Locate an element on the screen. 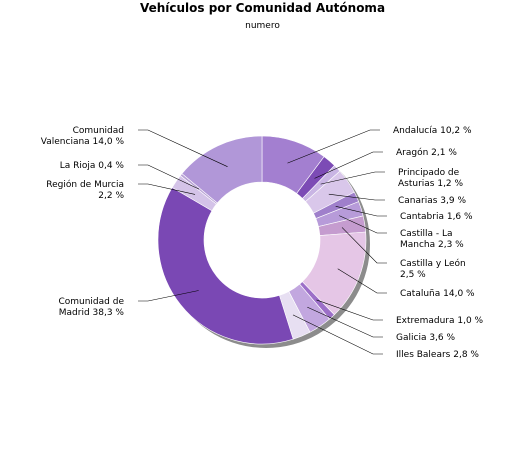 The height and width of the screenshot is (450, 525). slice-label: La Rioja 0,4 % is located at coordinates (92, 166).